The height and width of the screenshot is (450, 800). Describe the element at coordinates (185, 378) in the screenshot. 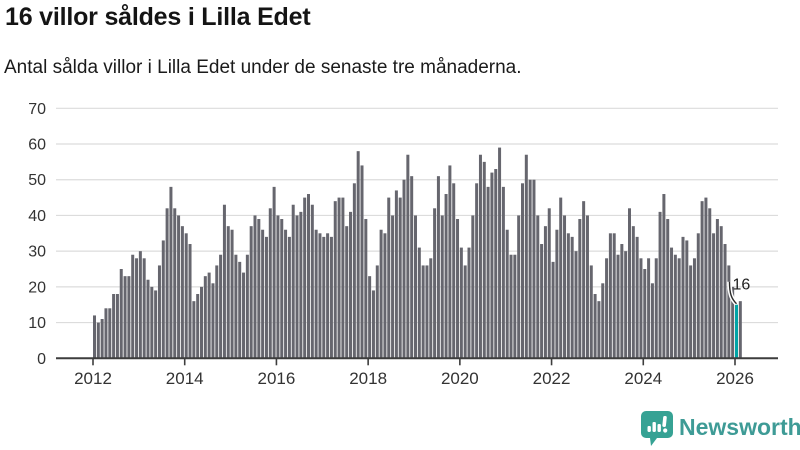

I see `x-axis-tick-label: 2014` at that location.